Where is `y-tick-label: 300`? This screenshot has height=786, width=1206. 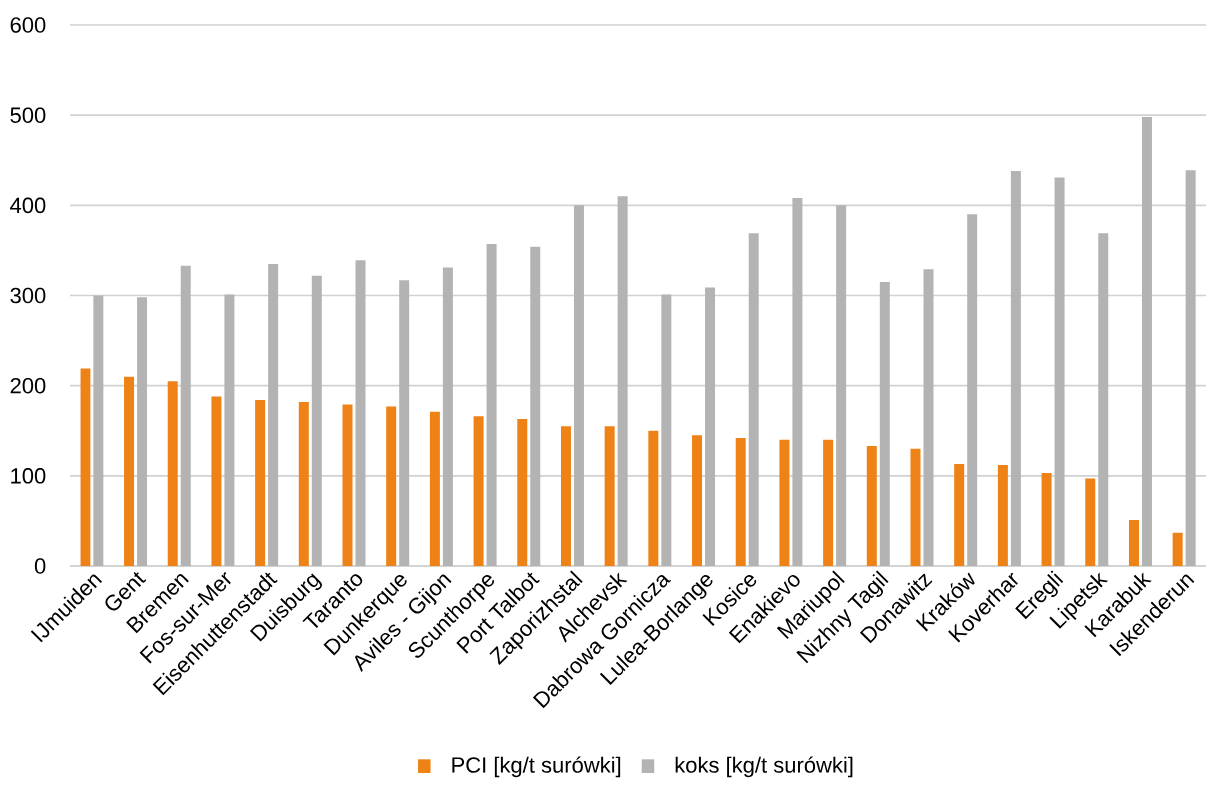 y-tick-label: 300 is located at coordinates (28, 295).